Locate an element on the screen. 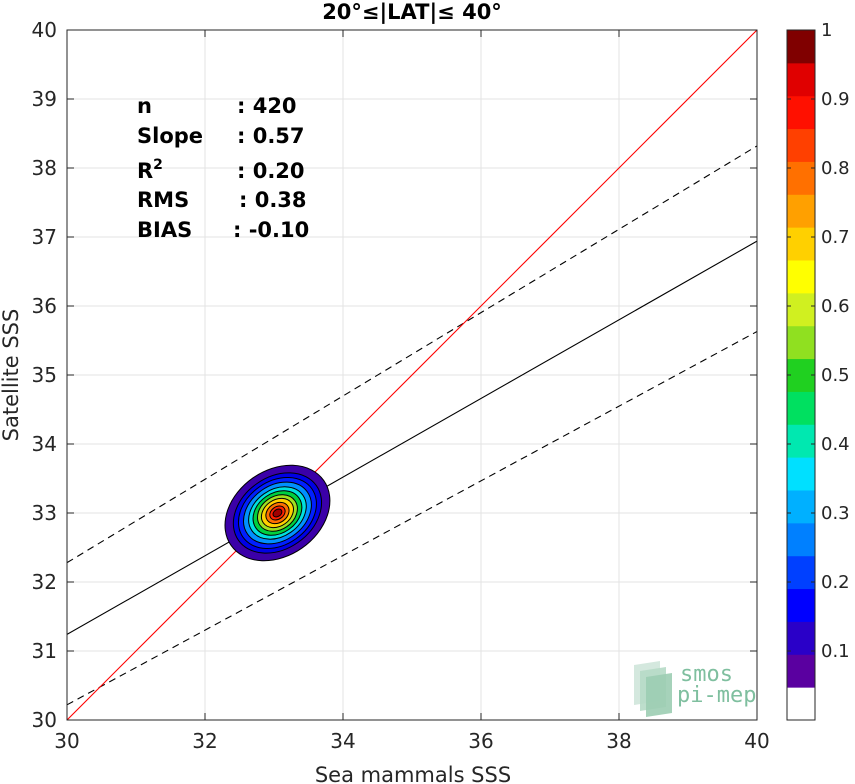  density-contours is located at coordinates (277, 513).